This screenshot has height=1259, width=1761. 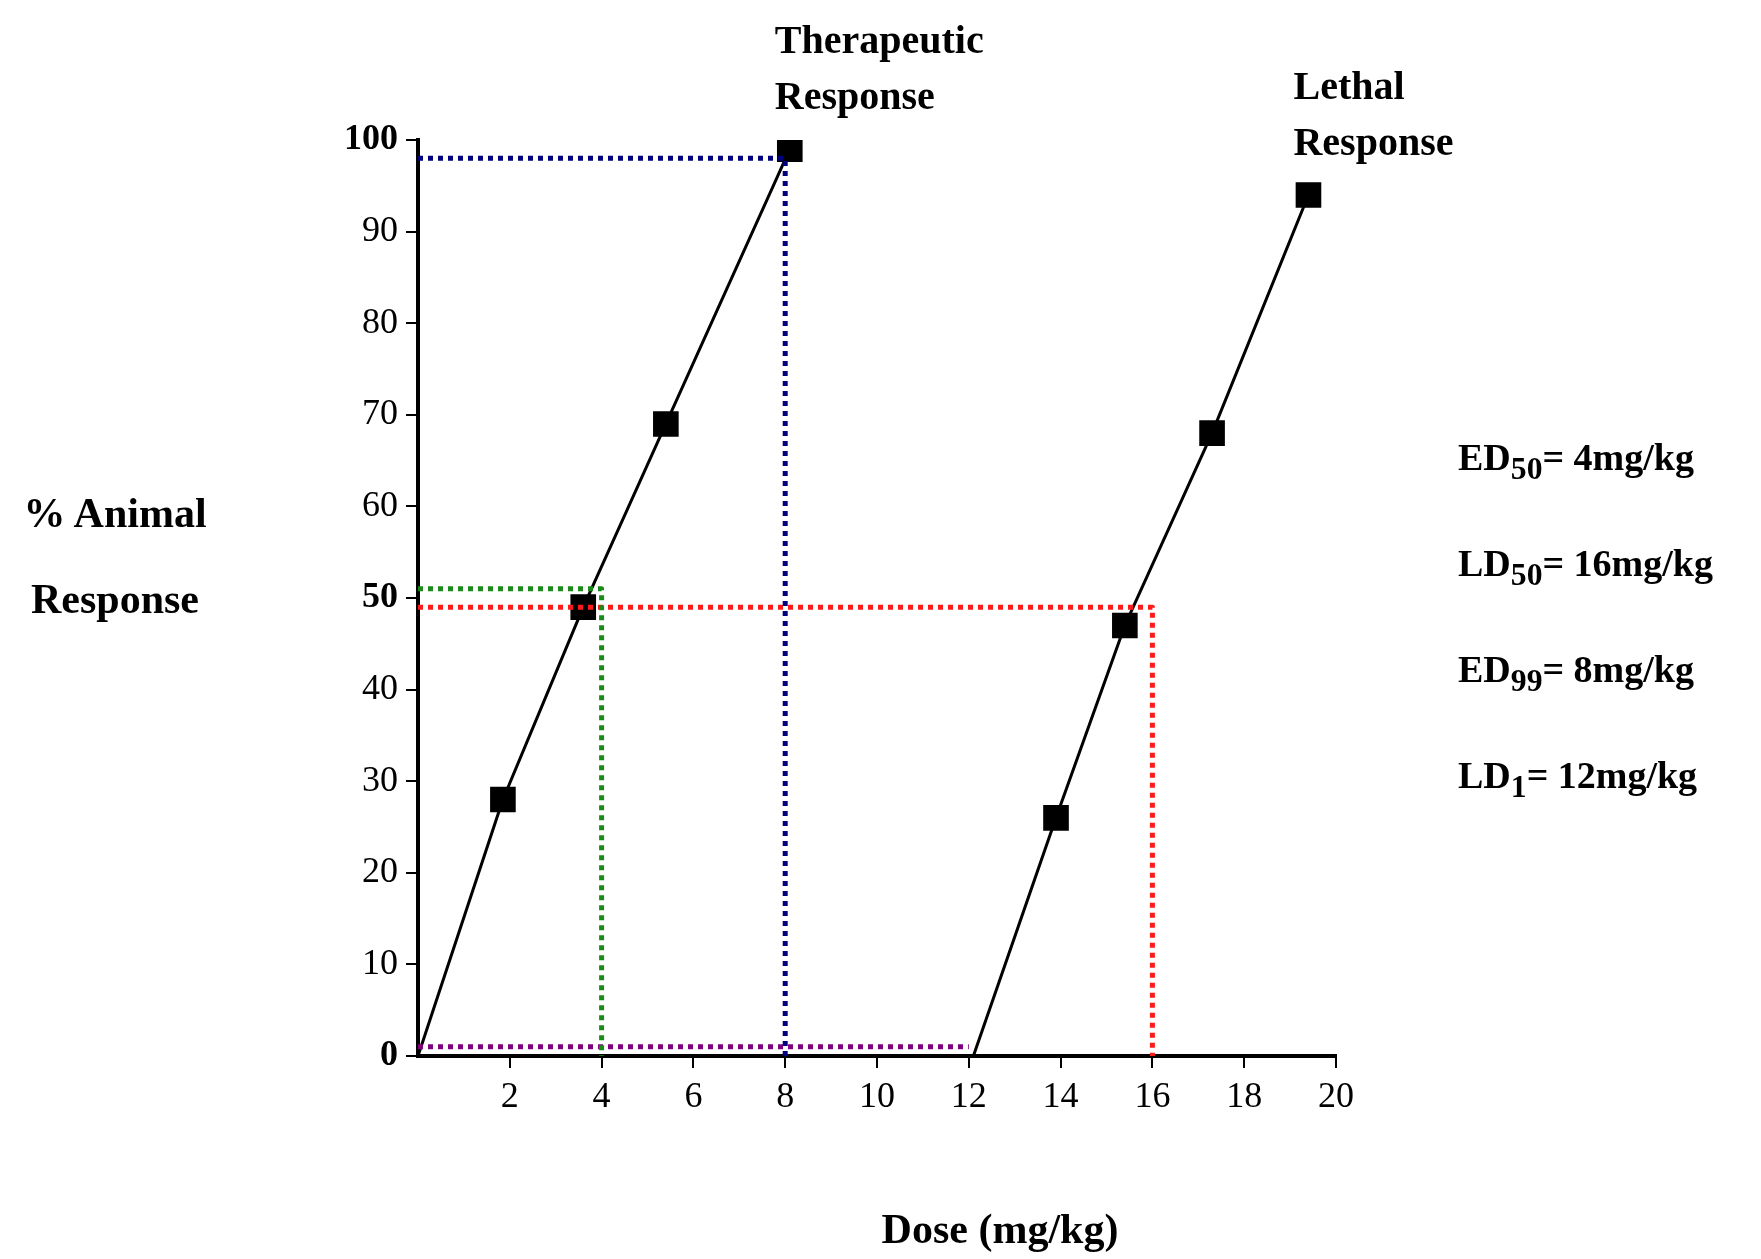 I want to click on x-tick-label: 12, so click(x=968, y=1095).